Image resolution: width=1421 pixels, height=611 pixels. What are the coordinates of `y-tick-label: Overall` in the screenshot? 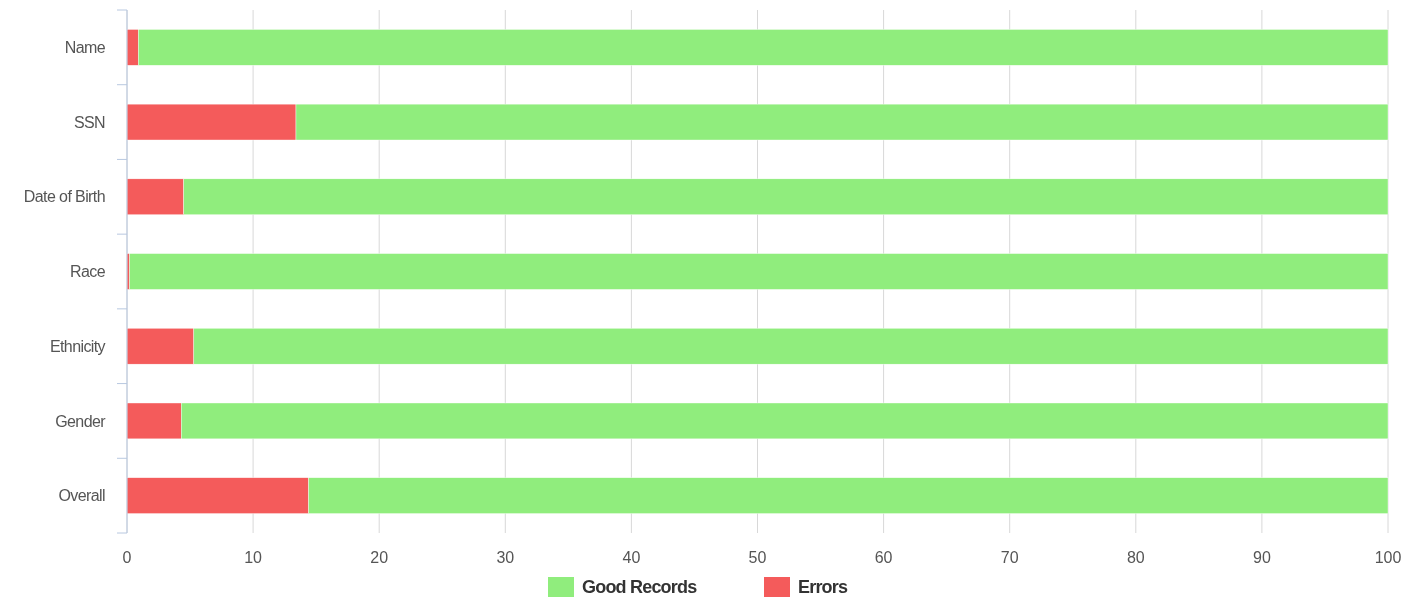 It's located at (82, 496).